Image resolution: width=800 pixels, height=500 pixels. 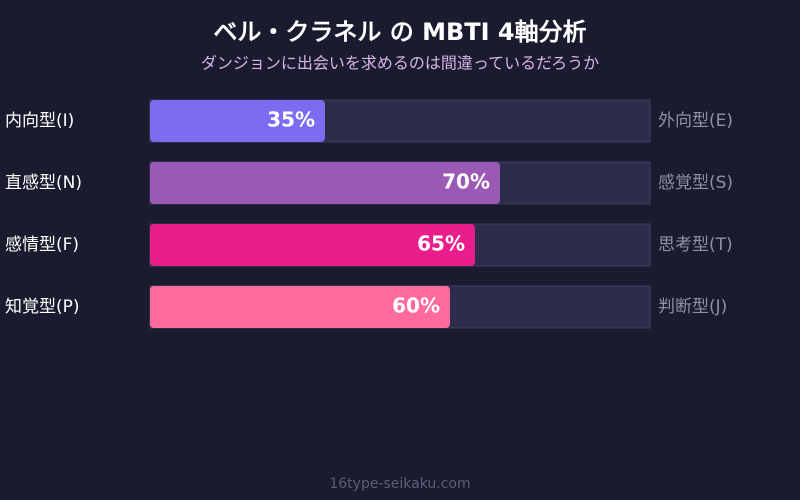 What do you see at coordinates (42, 307) in the screenshot?
I see `left-label: 知覚型(P)` at bounding box center [42, 307].